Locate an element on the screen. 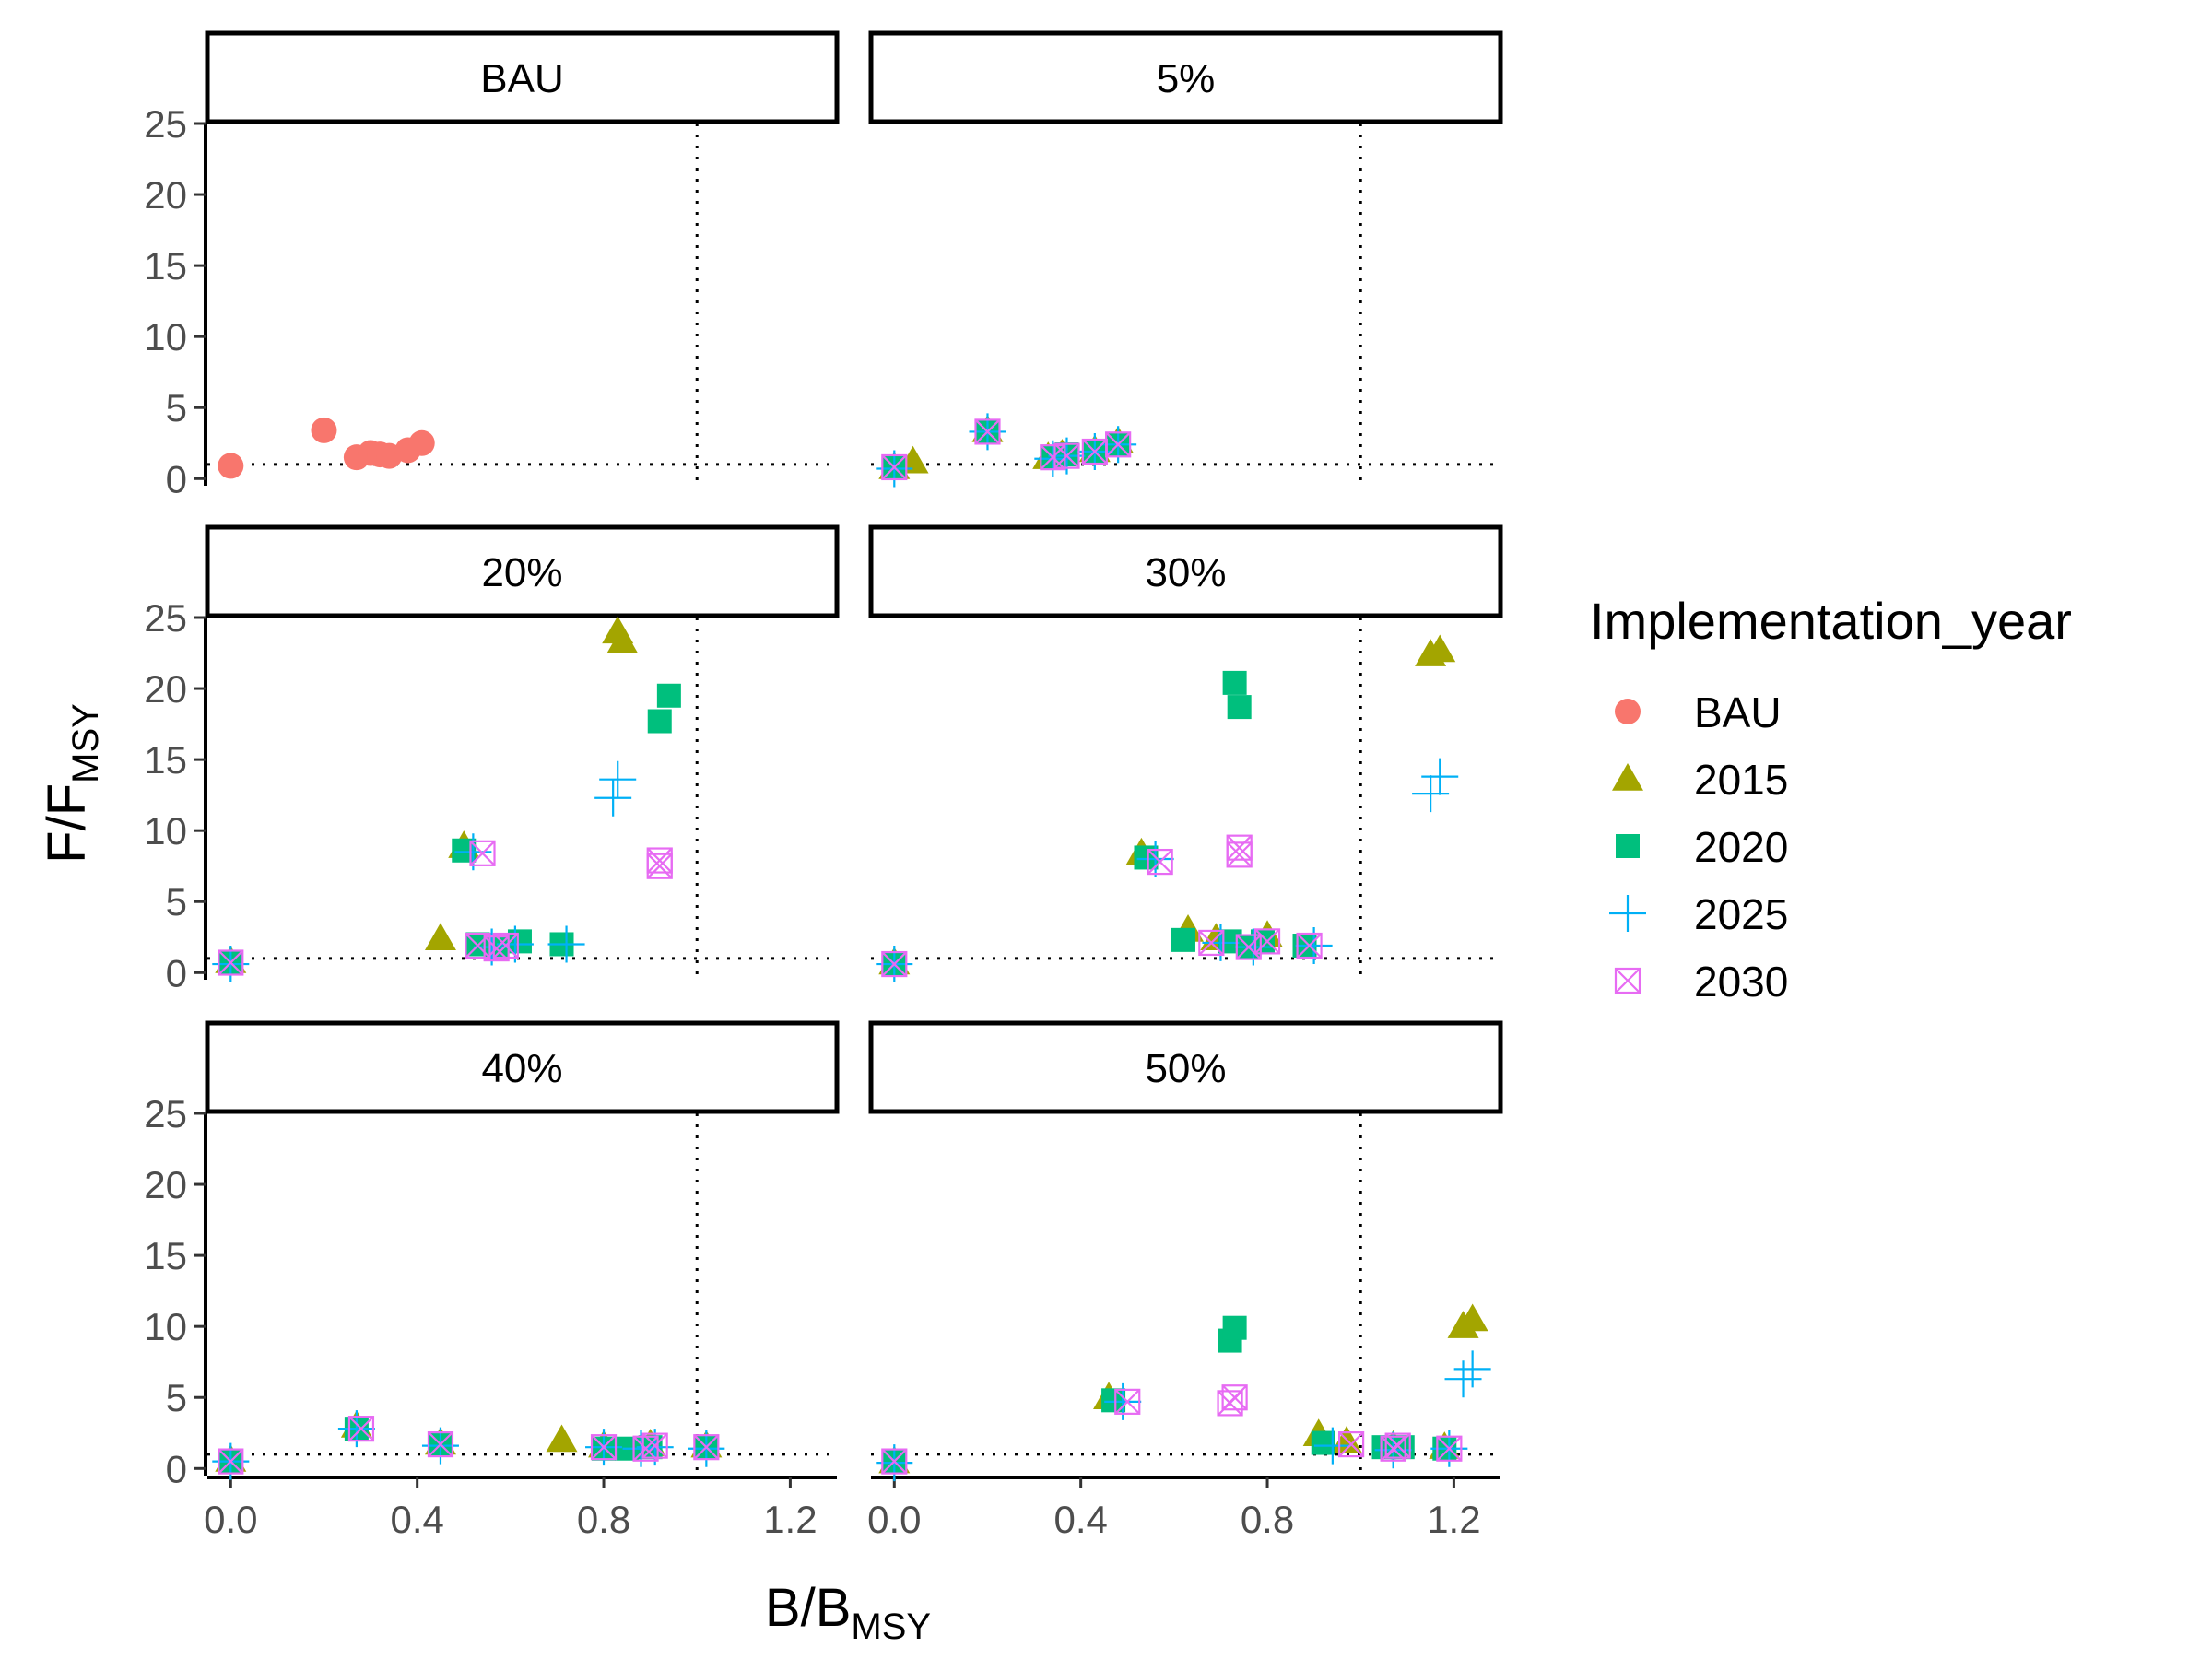  legend-items: BAU 2015 2020 2025 2030 is located at coordinates (1698, 847).